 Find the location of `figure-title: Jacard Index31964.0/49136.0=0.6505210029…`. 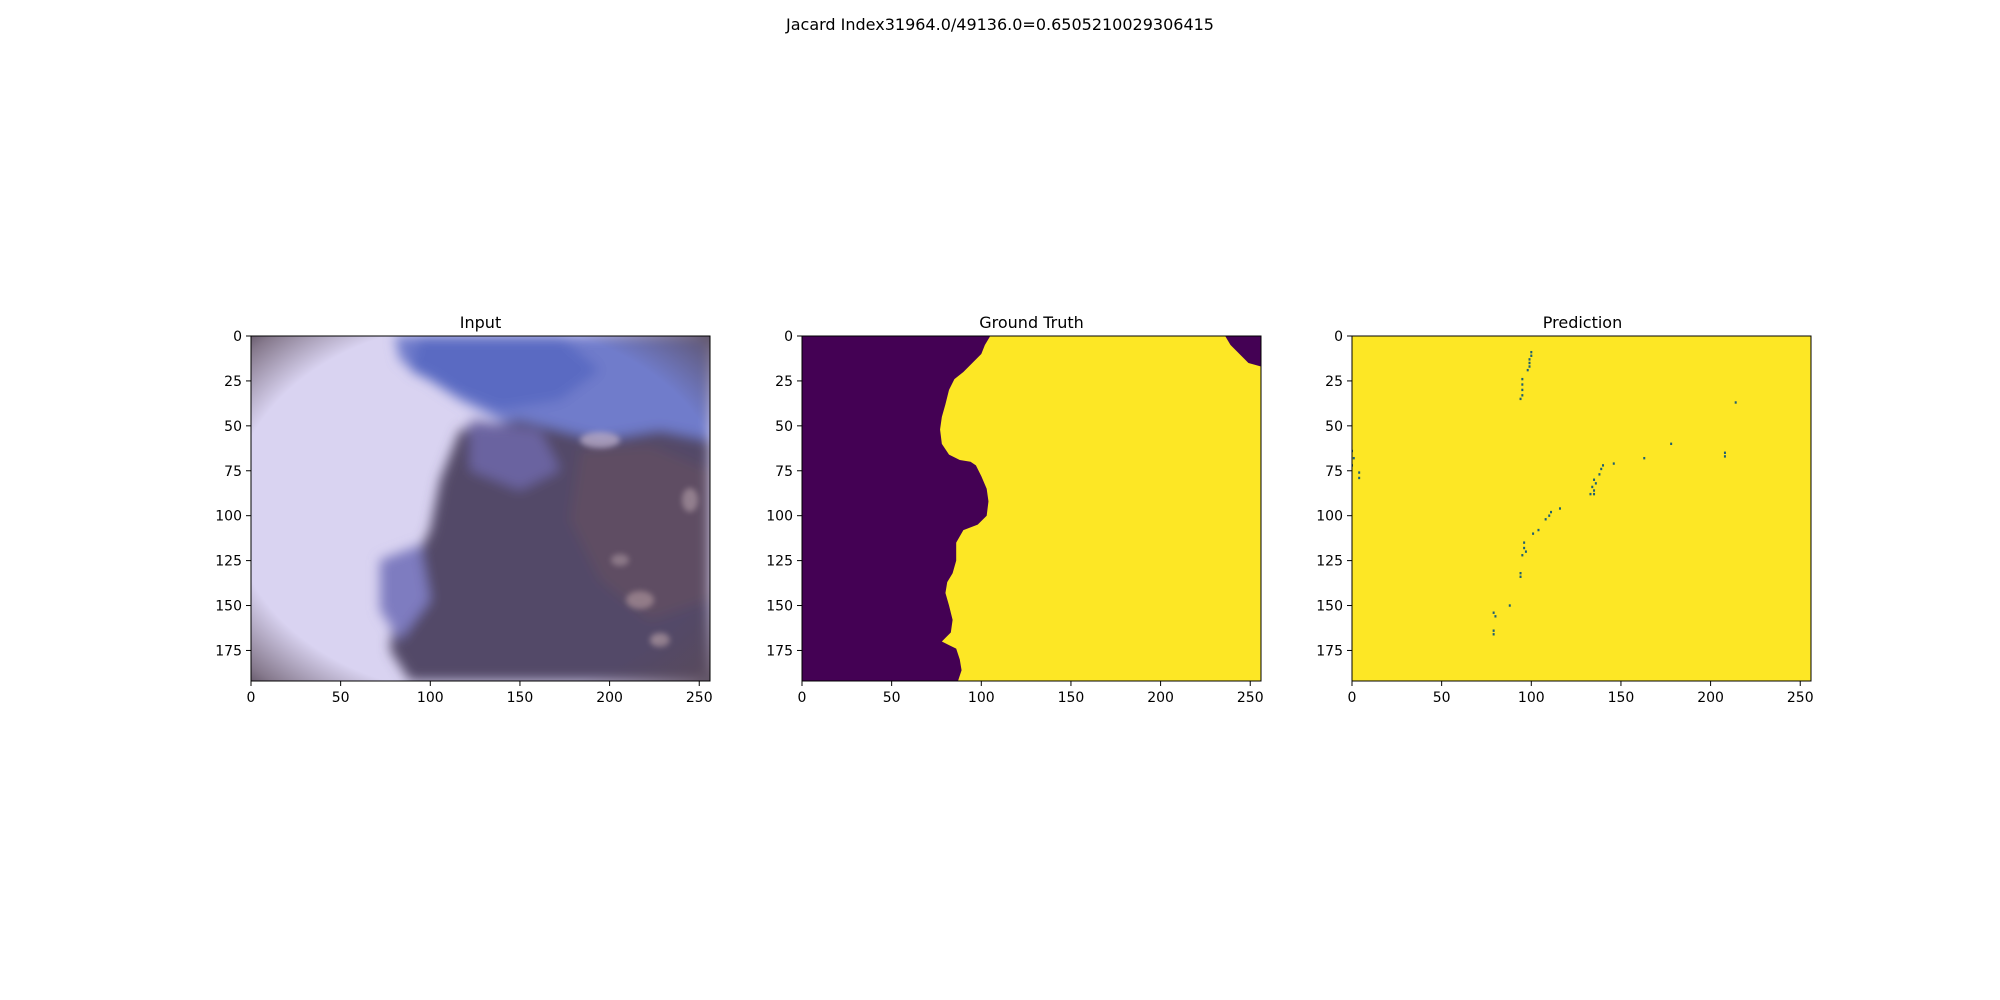

figure-title: Jacard Index31964.0/49136.0=0.6505210029… is located at coordinates (1000, 24).